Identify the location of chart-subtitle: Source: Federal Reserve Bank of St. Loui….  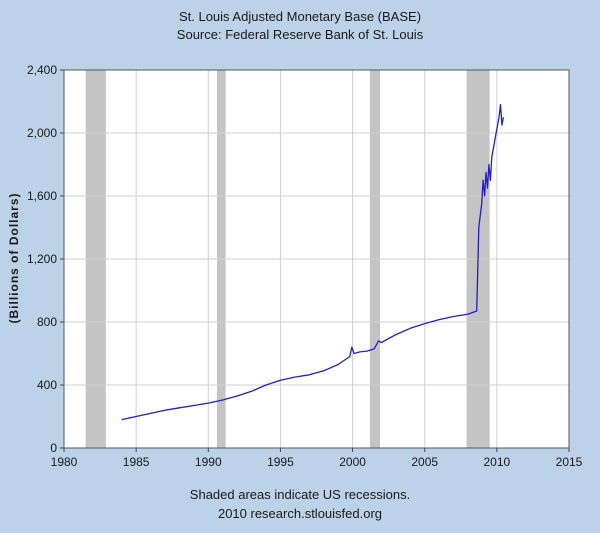
(300, 34).